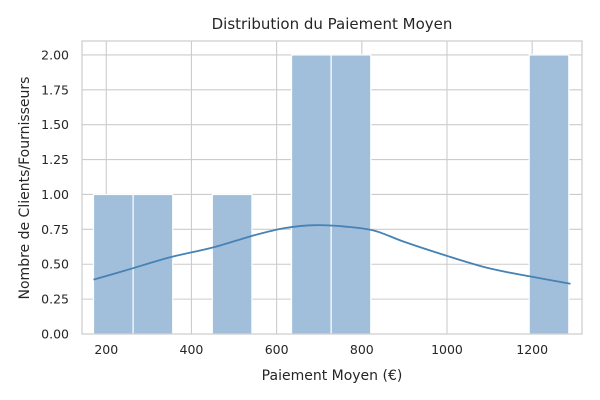 This screenshot has width=600, height=400. Describe the element at coordinates (447, 349) in the screenshot. I see `x-tick-label: 1000` at that location.